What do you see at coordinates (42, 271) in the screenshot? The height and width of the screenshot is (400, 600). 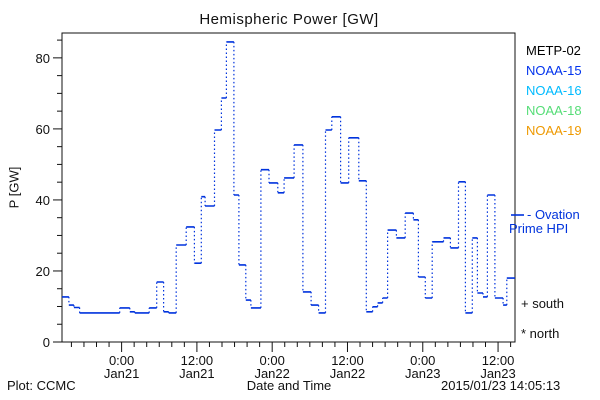 I see `y-tick-label-20: 20` at bounding box center [42, 271].